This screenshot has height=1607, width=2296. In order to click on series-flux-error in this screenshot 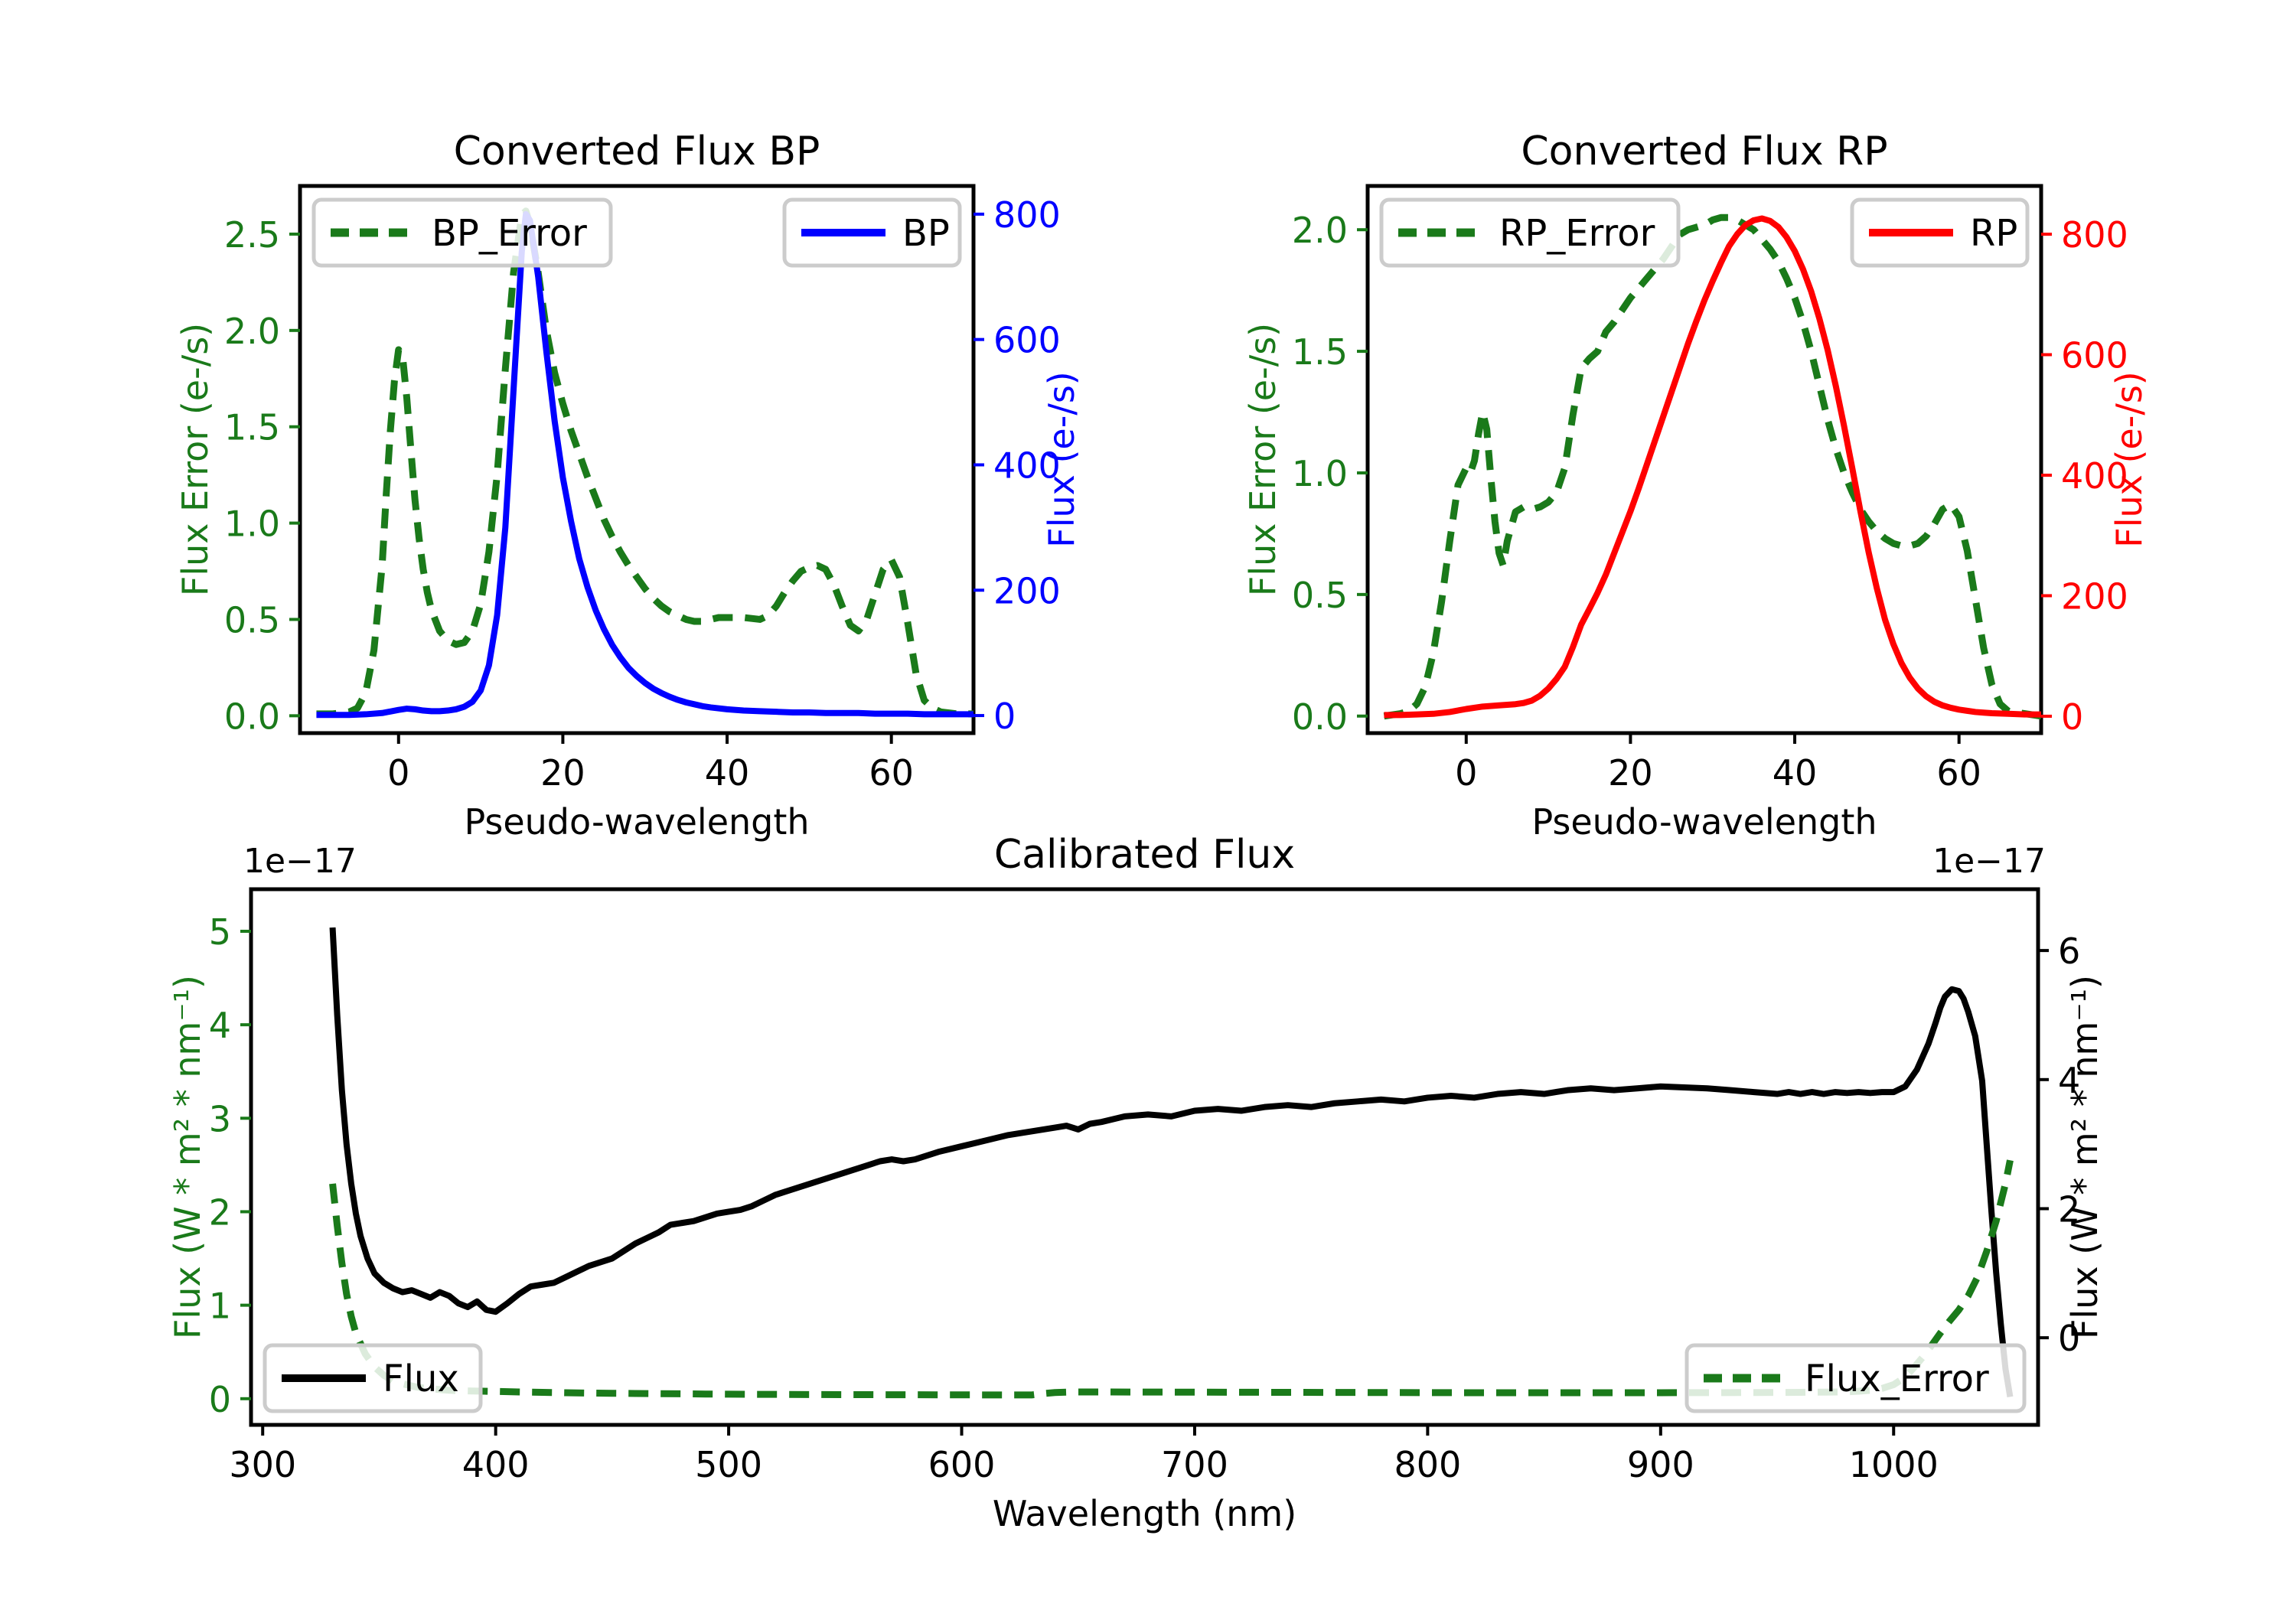, I will do `click(1171, 1279)`.